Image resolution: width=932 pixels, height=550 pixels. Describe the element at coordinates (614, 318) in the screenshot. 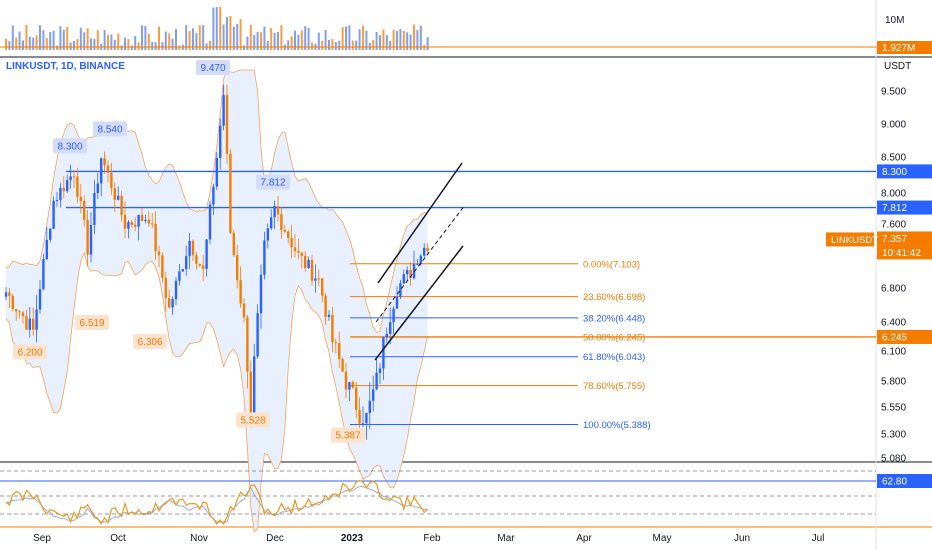

I see `fib-level-label: 38.20%(6.448)` at that location.